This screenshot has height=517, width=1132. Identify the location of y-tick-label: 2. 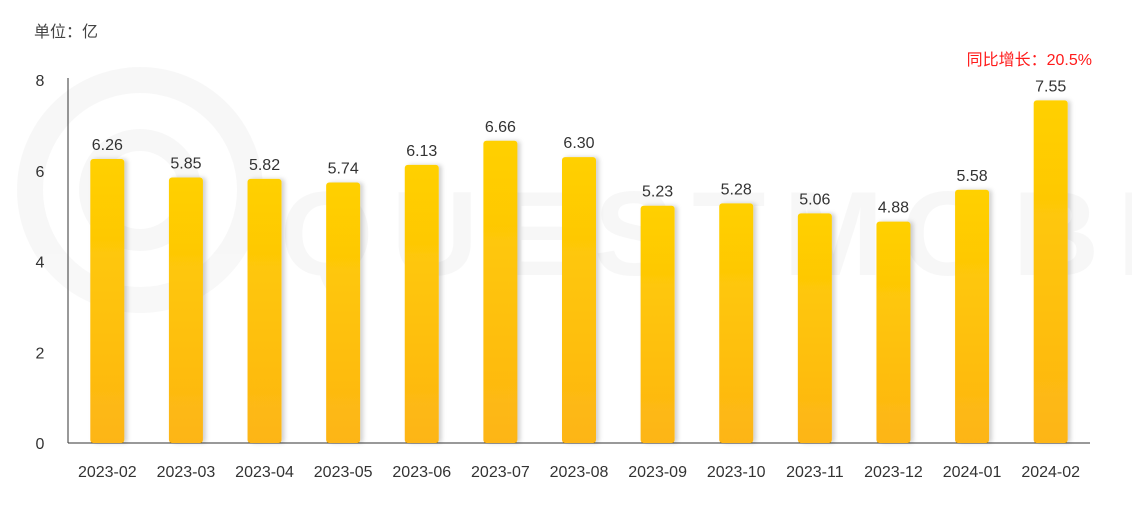
(40, 353).